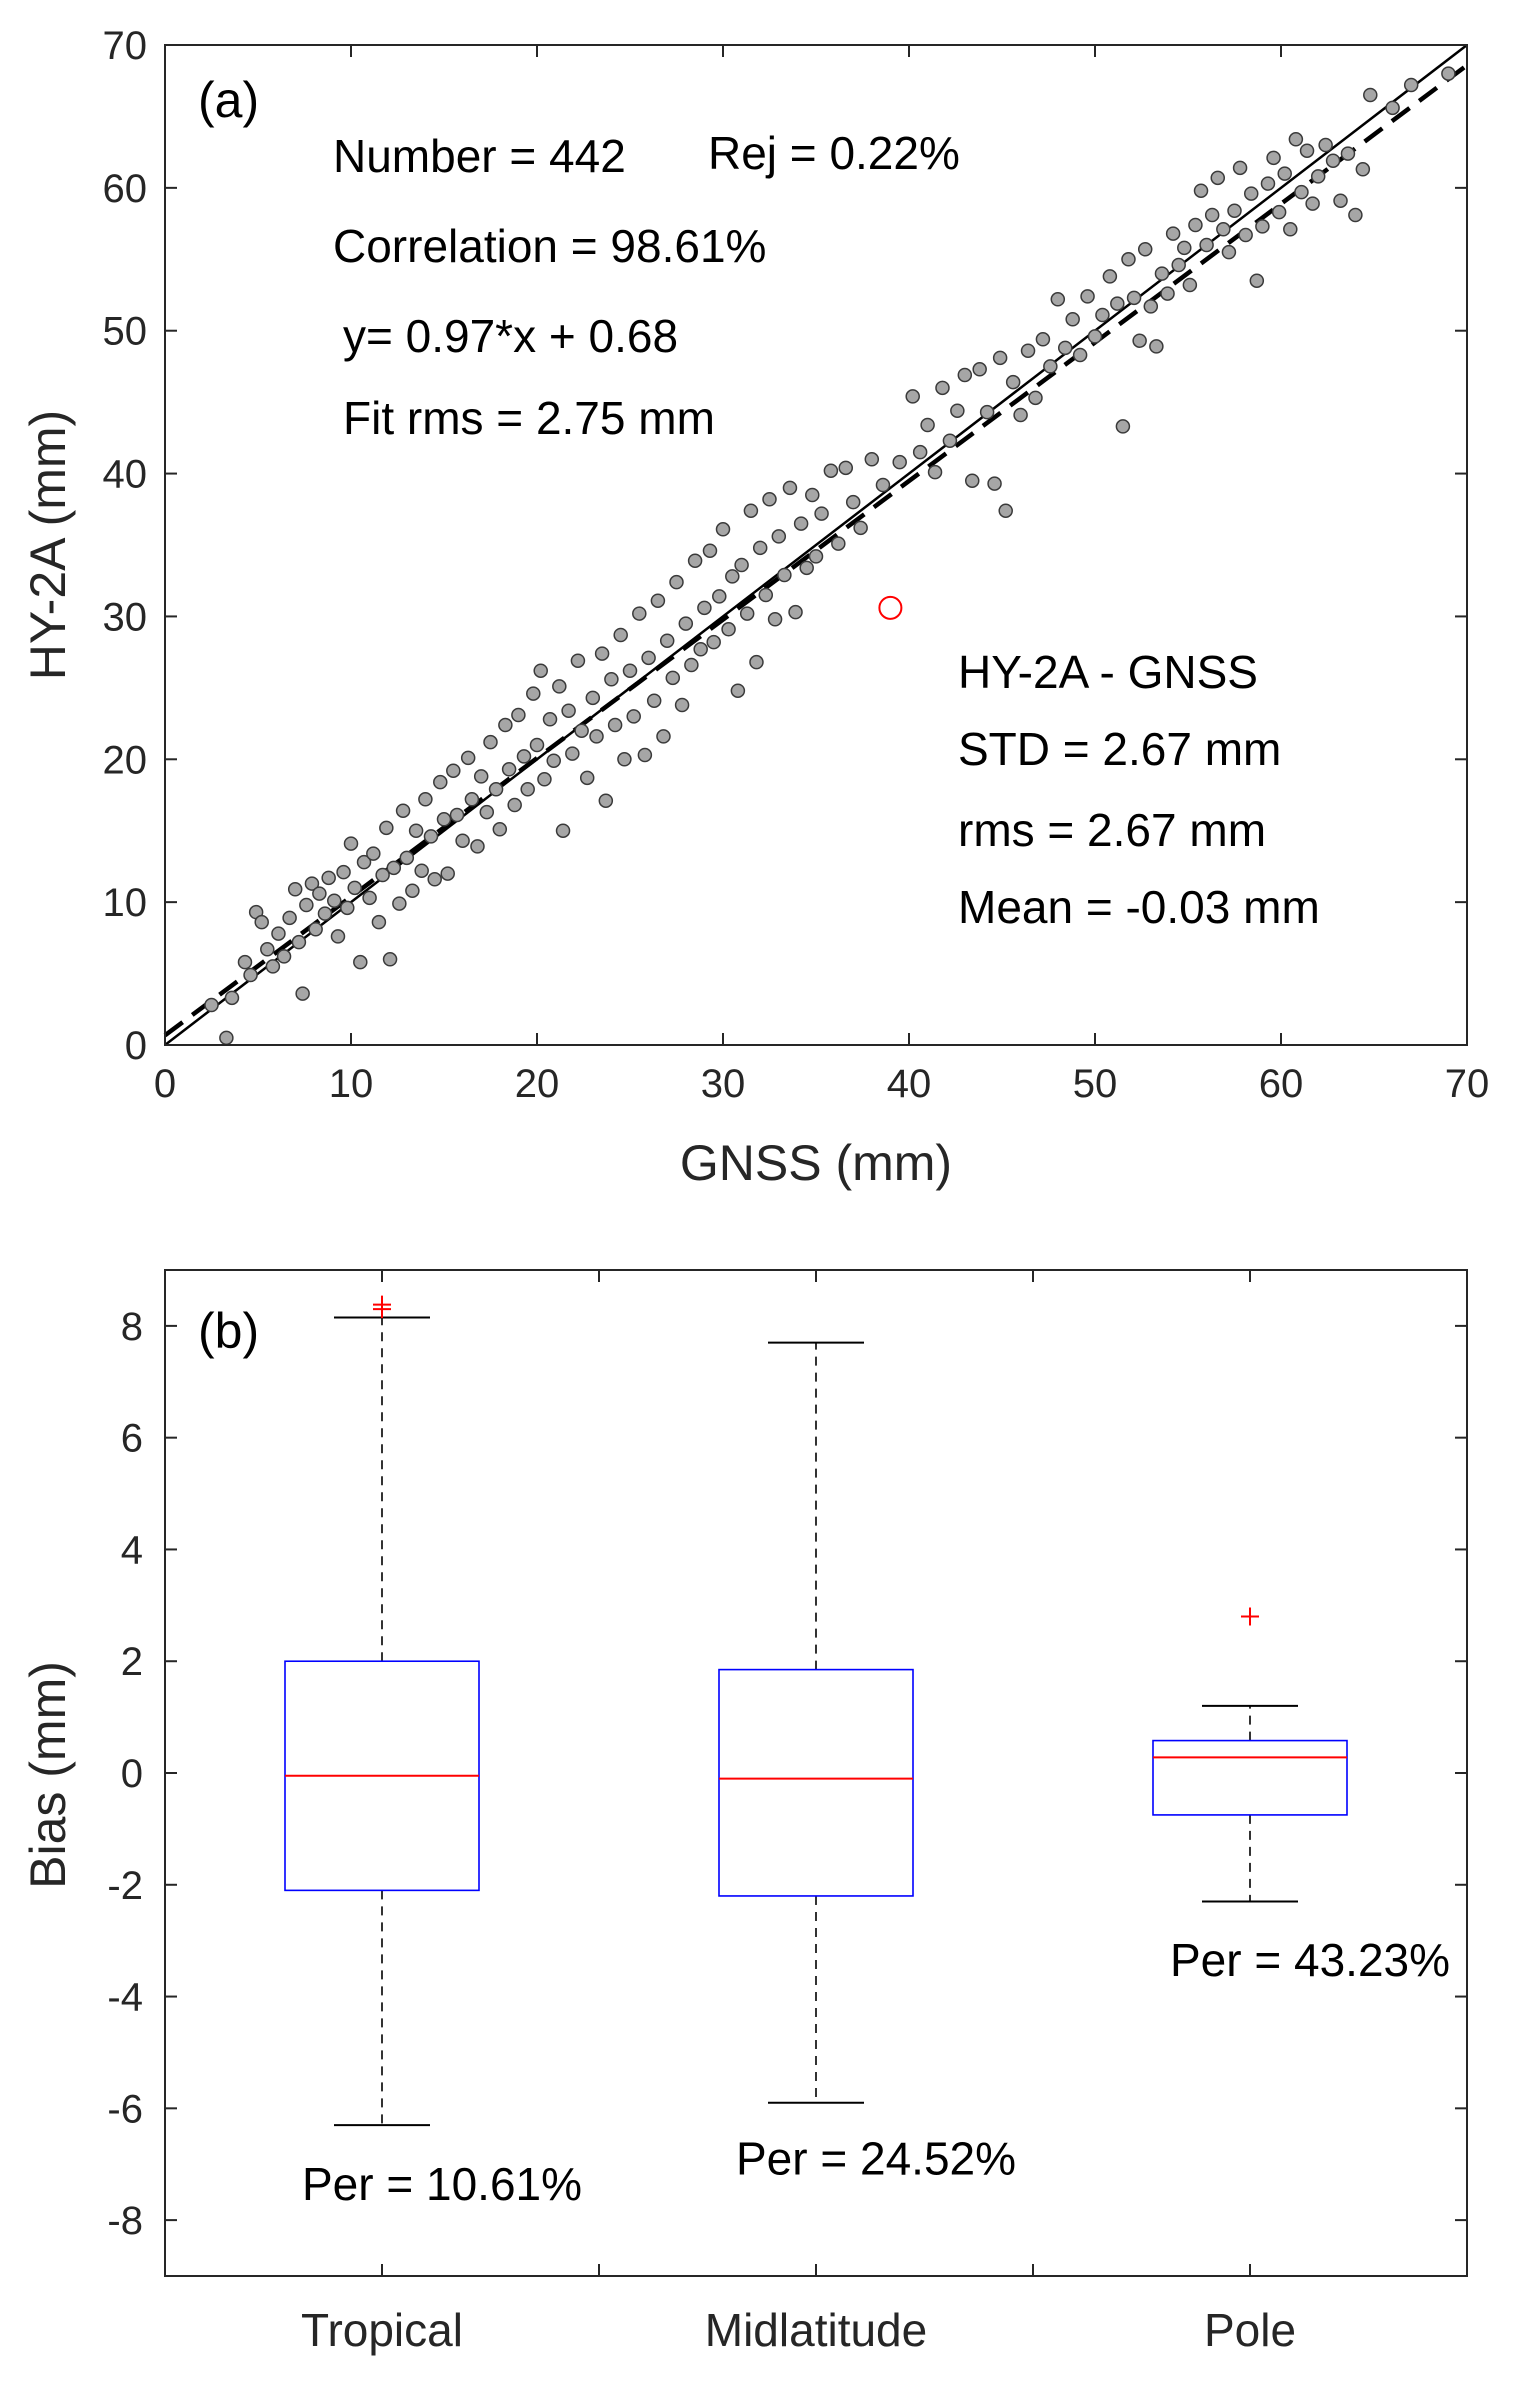 The image size is (1514, 2386). I want to click on boxplot-y-tick-label: 0, so click(132, 1774).